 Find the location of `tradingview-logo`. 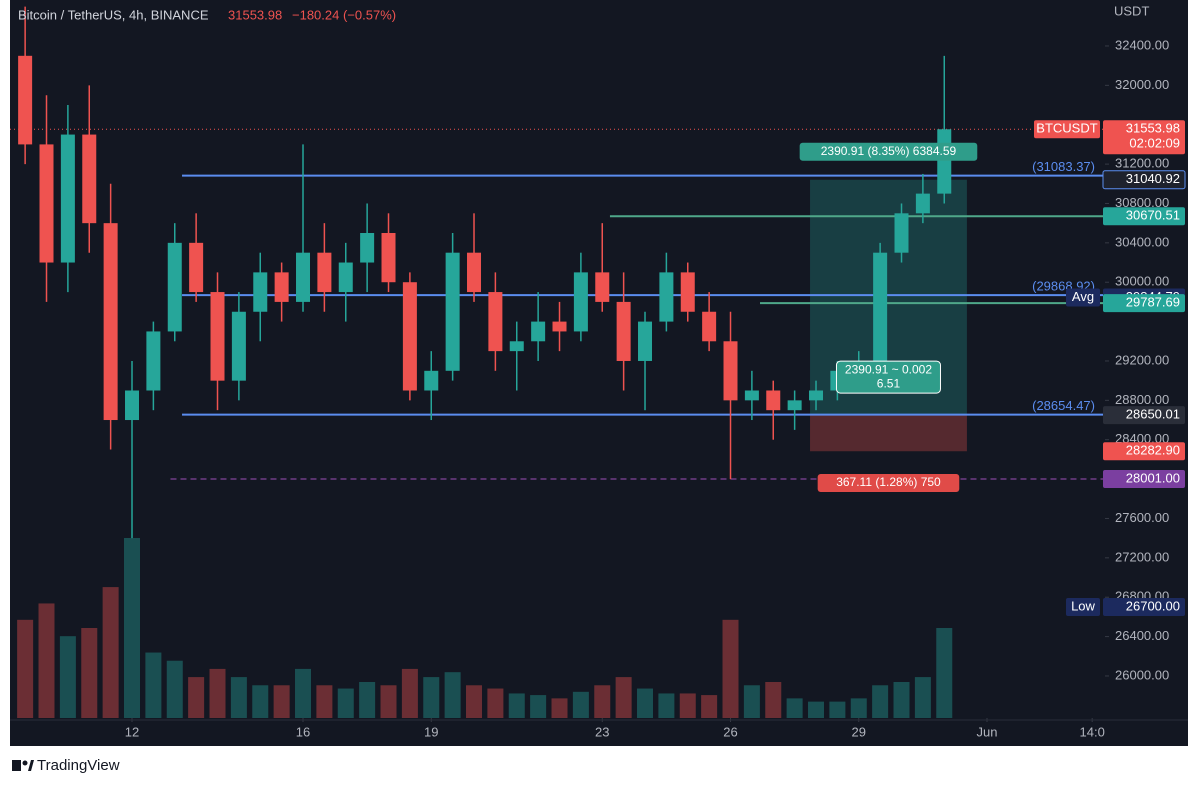

tradingview-logo is located at coordinates (23, 765).